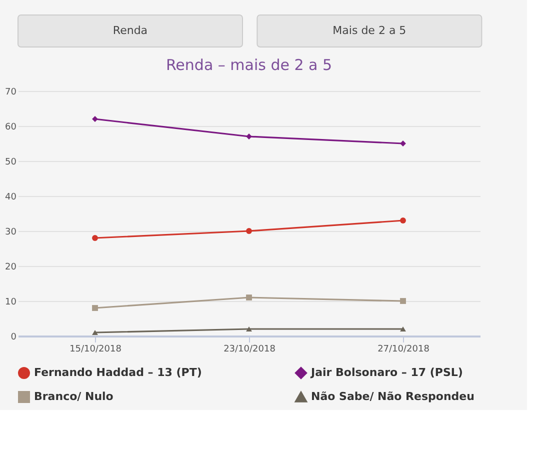 This screenshot has height=459, width=533. Describe the element at coordinates (11, 127) in the screenshot. I see `y-tick-label: 60` at that location.